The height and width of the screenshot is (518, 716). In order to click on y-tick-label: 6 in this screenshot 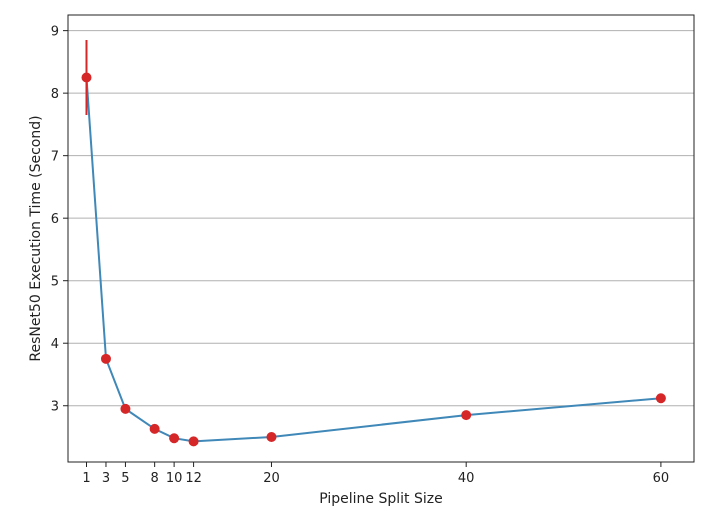, I will do `click(55, 219)`.